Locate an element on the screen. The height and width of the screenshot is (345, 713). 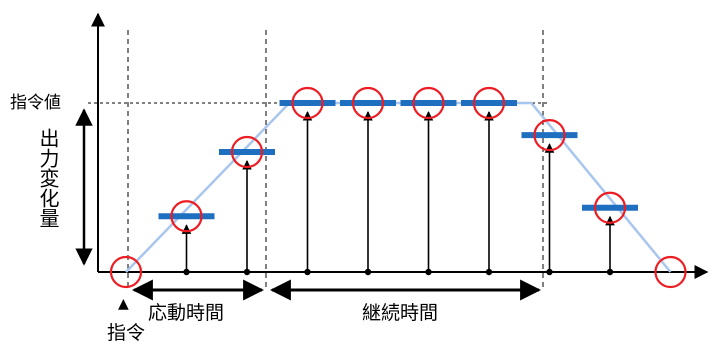
response-time-label: 応動時間 is located at coordinates (186, 313).